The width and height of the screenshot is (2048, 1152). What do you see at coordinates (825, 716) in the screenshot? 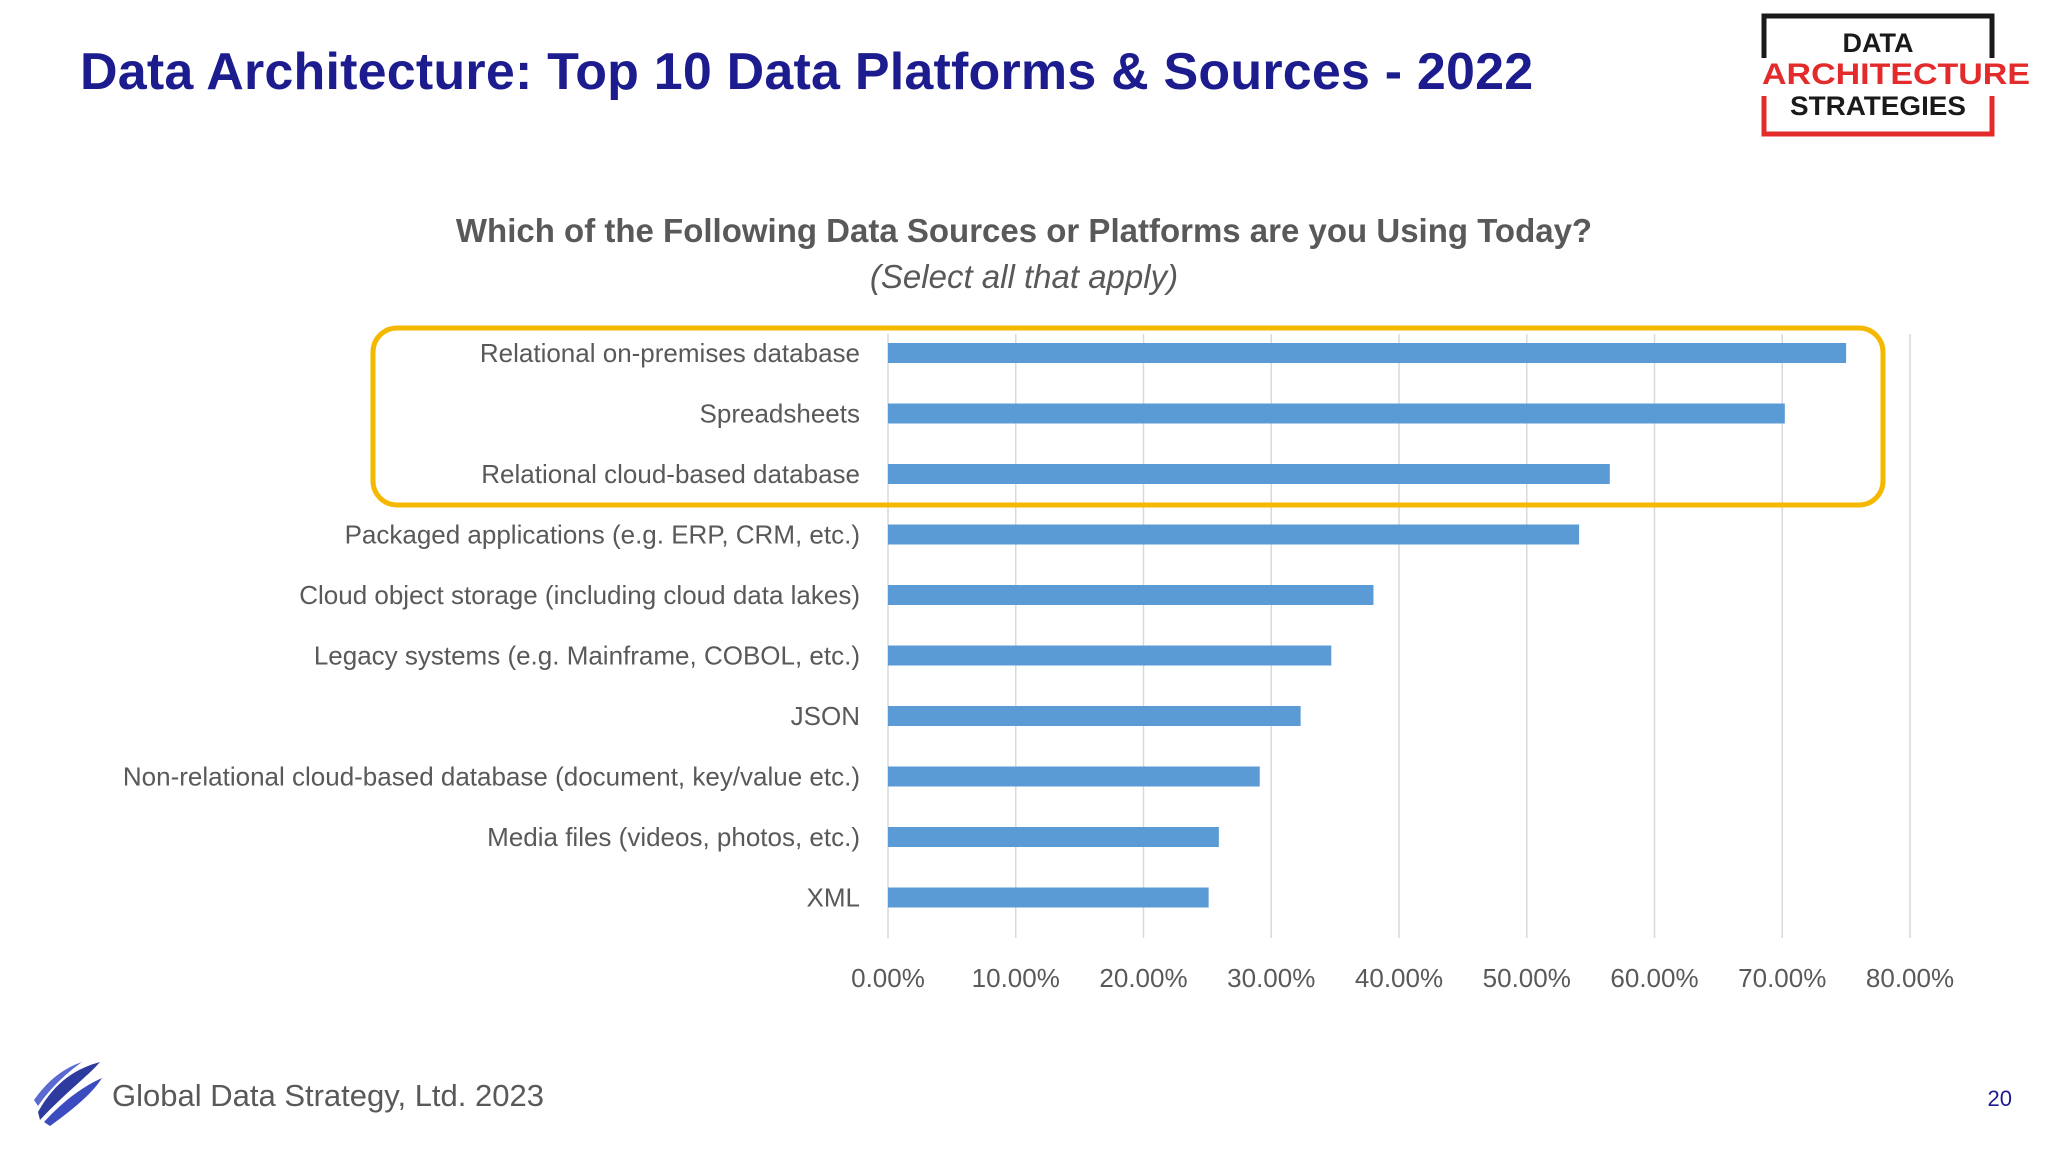
I see `category-label: JSON` at bounding box center [825, 716].